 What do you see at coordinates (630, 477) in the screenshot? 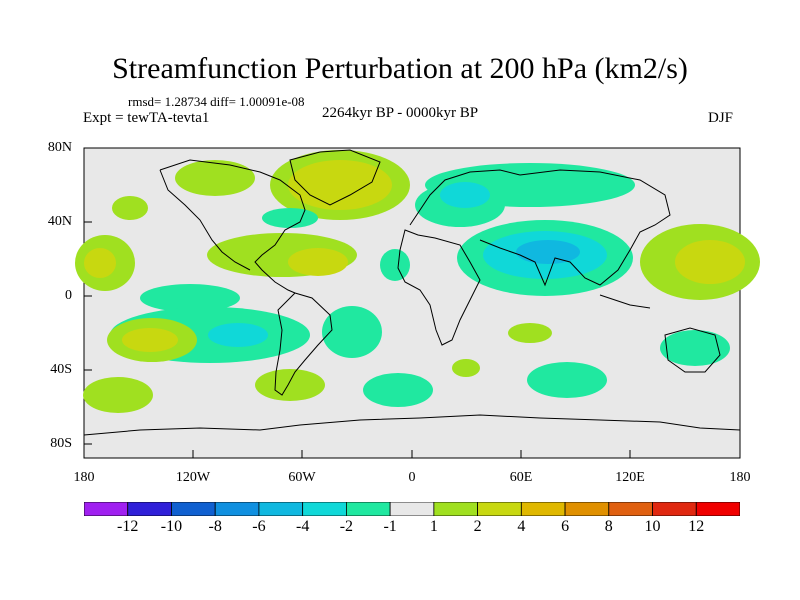
I see `x-tick-label: 120E` at bounding box center [630, 477].